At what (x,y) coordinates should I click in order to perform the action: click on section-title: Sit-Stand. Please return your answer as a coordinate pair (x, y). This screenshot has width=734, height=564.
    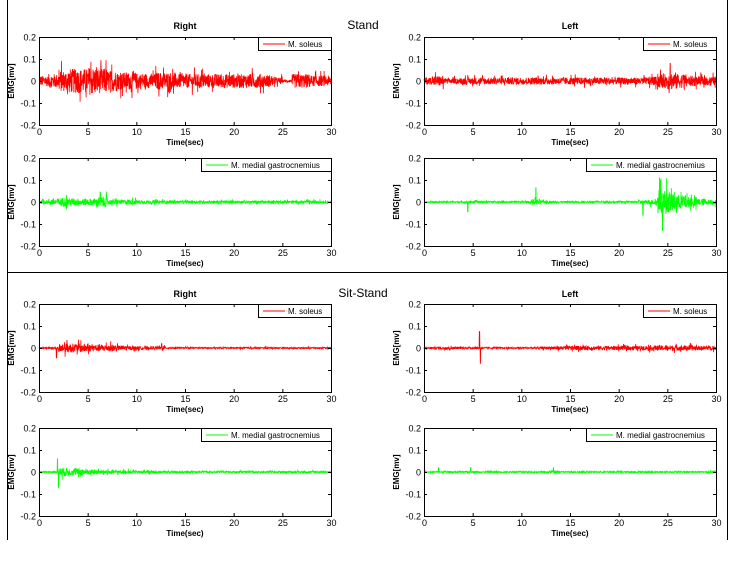
    Looking at the image, I should click on (362, 293).